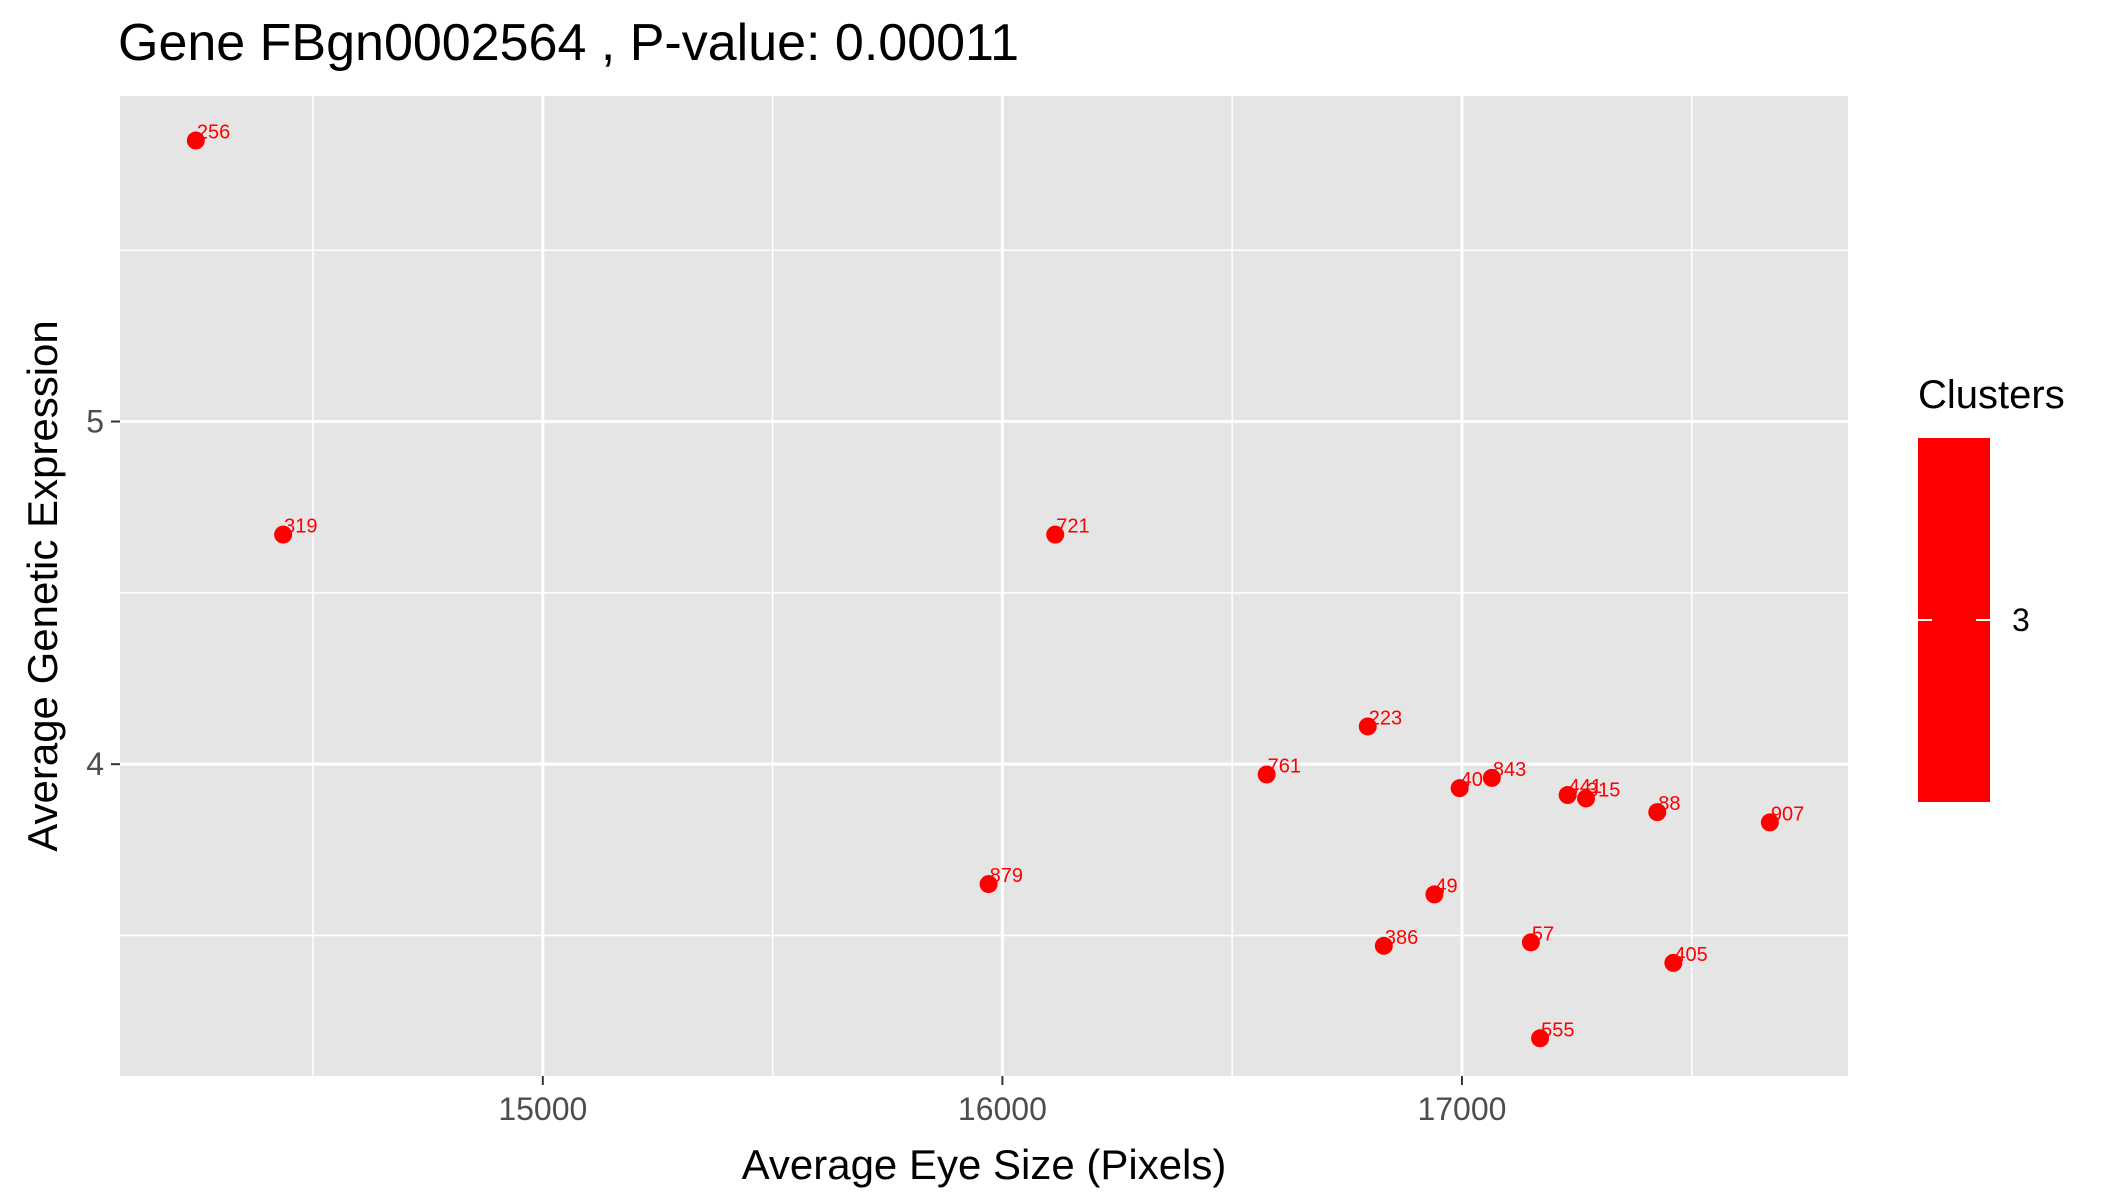 The width and height of the screenshot is (2108, 1195). What do you see at coordinates (1472, 780) in the screenshot?
I see `data-point-label: 40` at bounding box center [1472, 780].